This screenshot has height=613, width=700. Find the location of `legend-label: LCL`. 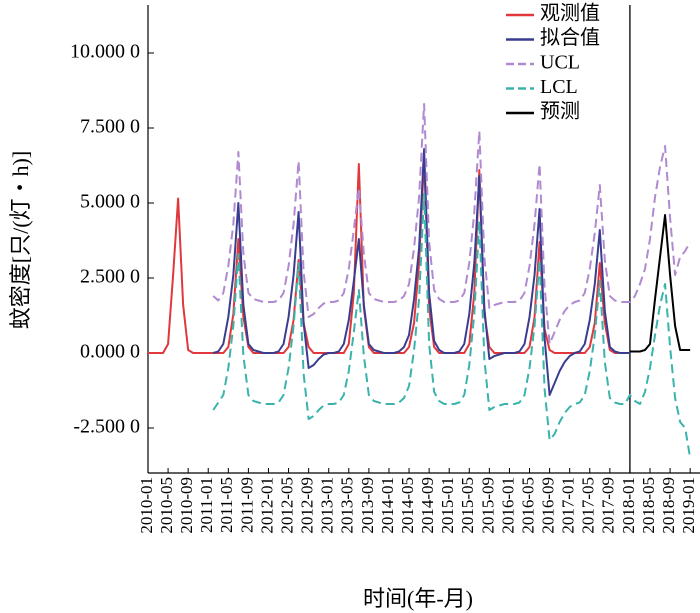

legend-label: LCL is located at coordinates (559, 87).